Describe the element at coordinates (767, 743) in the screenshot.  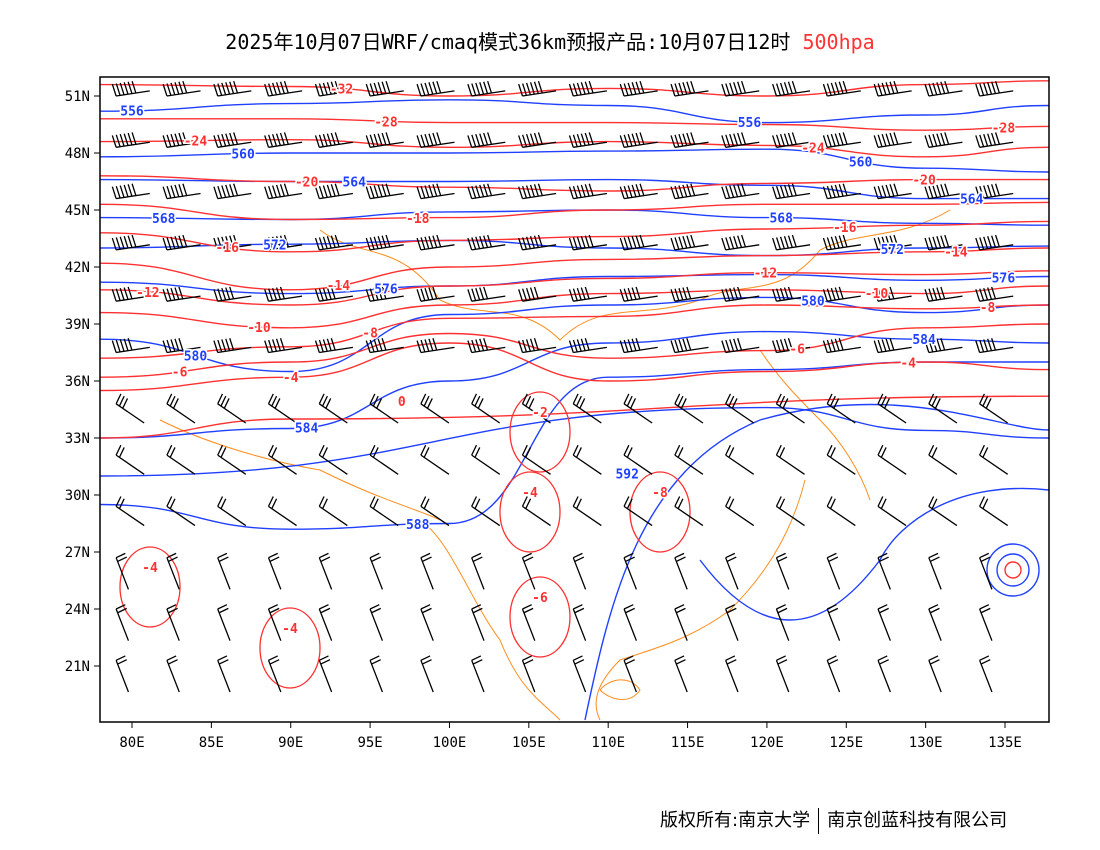
I see `lon-tick-label: 120E` at that location.